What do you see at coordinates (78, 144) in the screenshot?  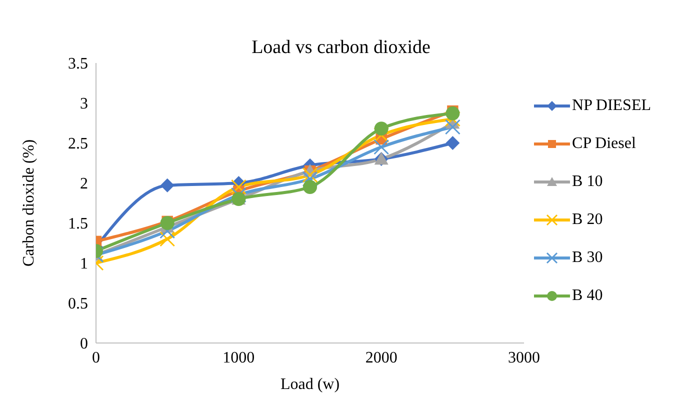 I see `y-tick-label: 2.5` at bounding box center [78, 144].